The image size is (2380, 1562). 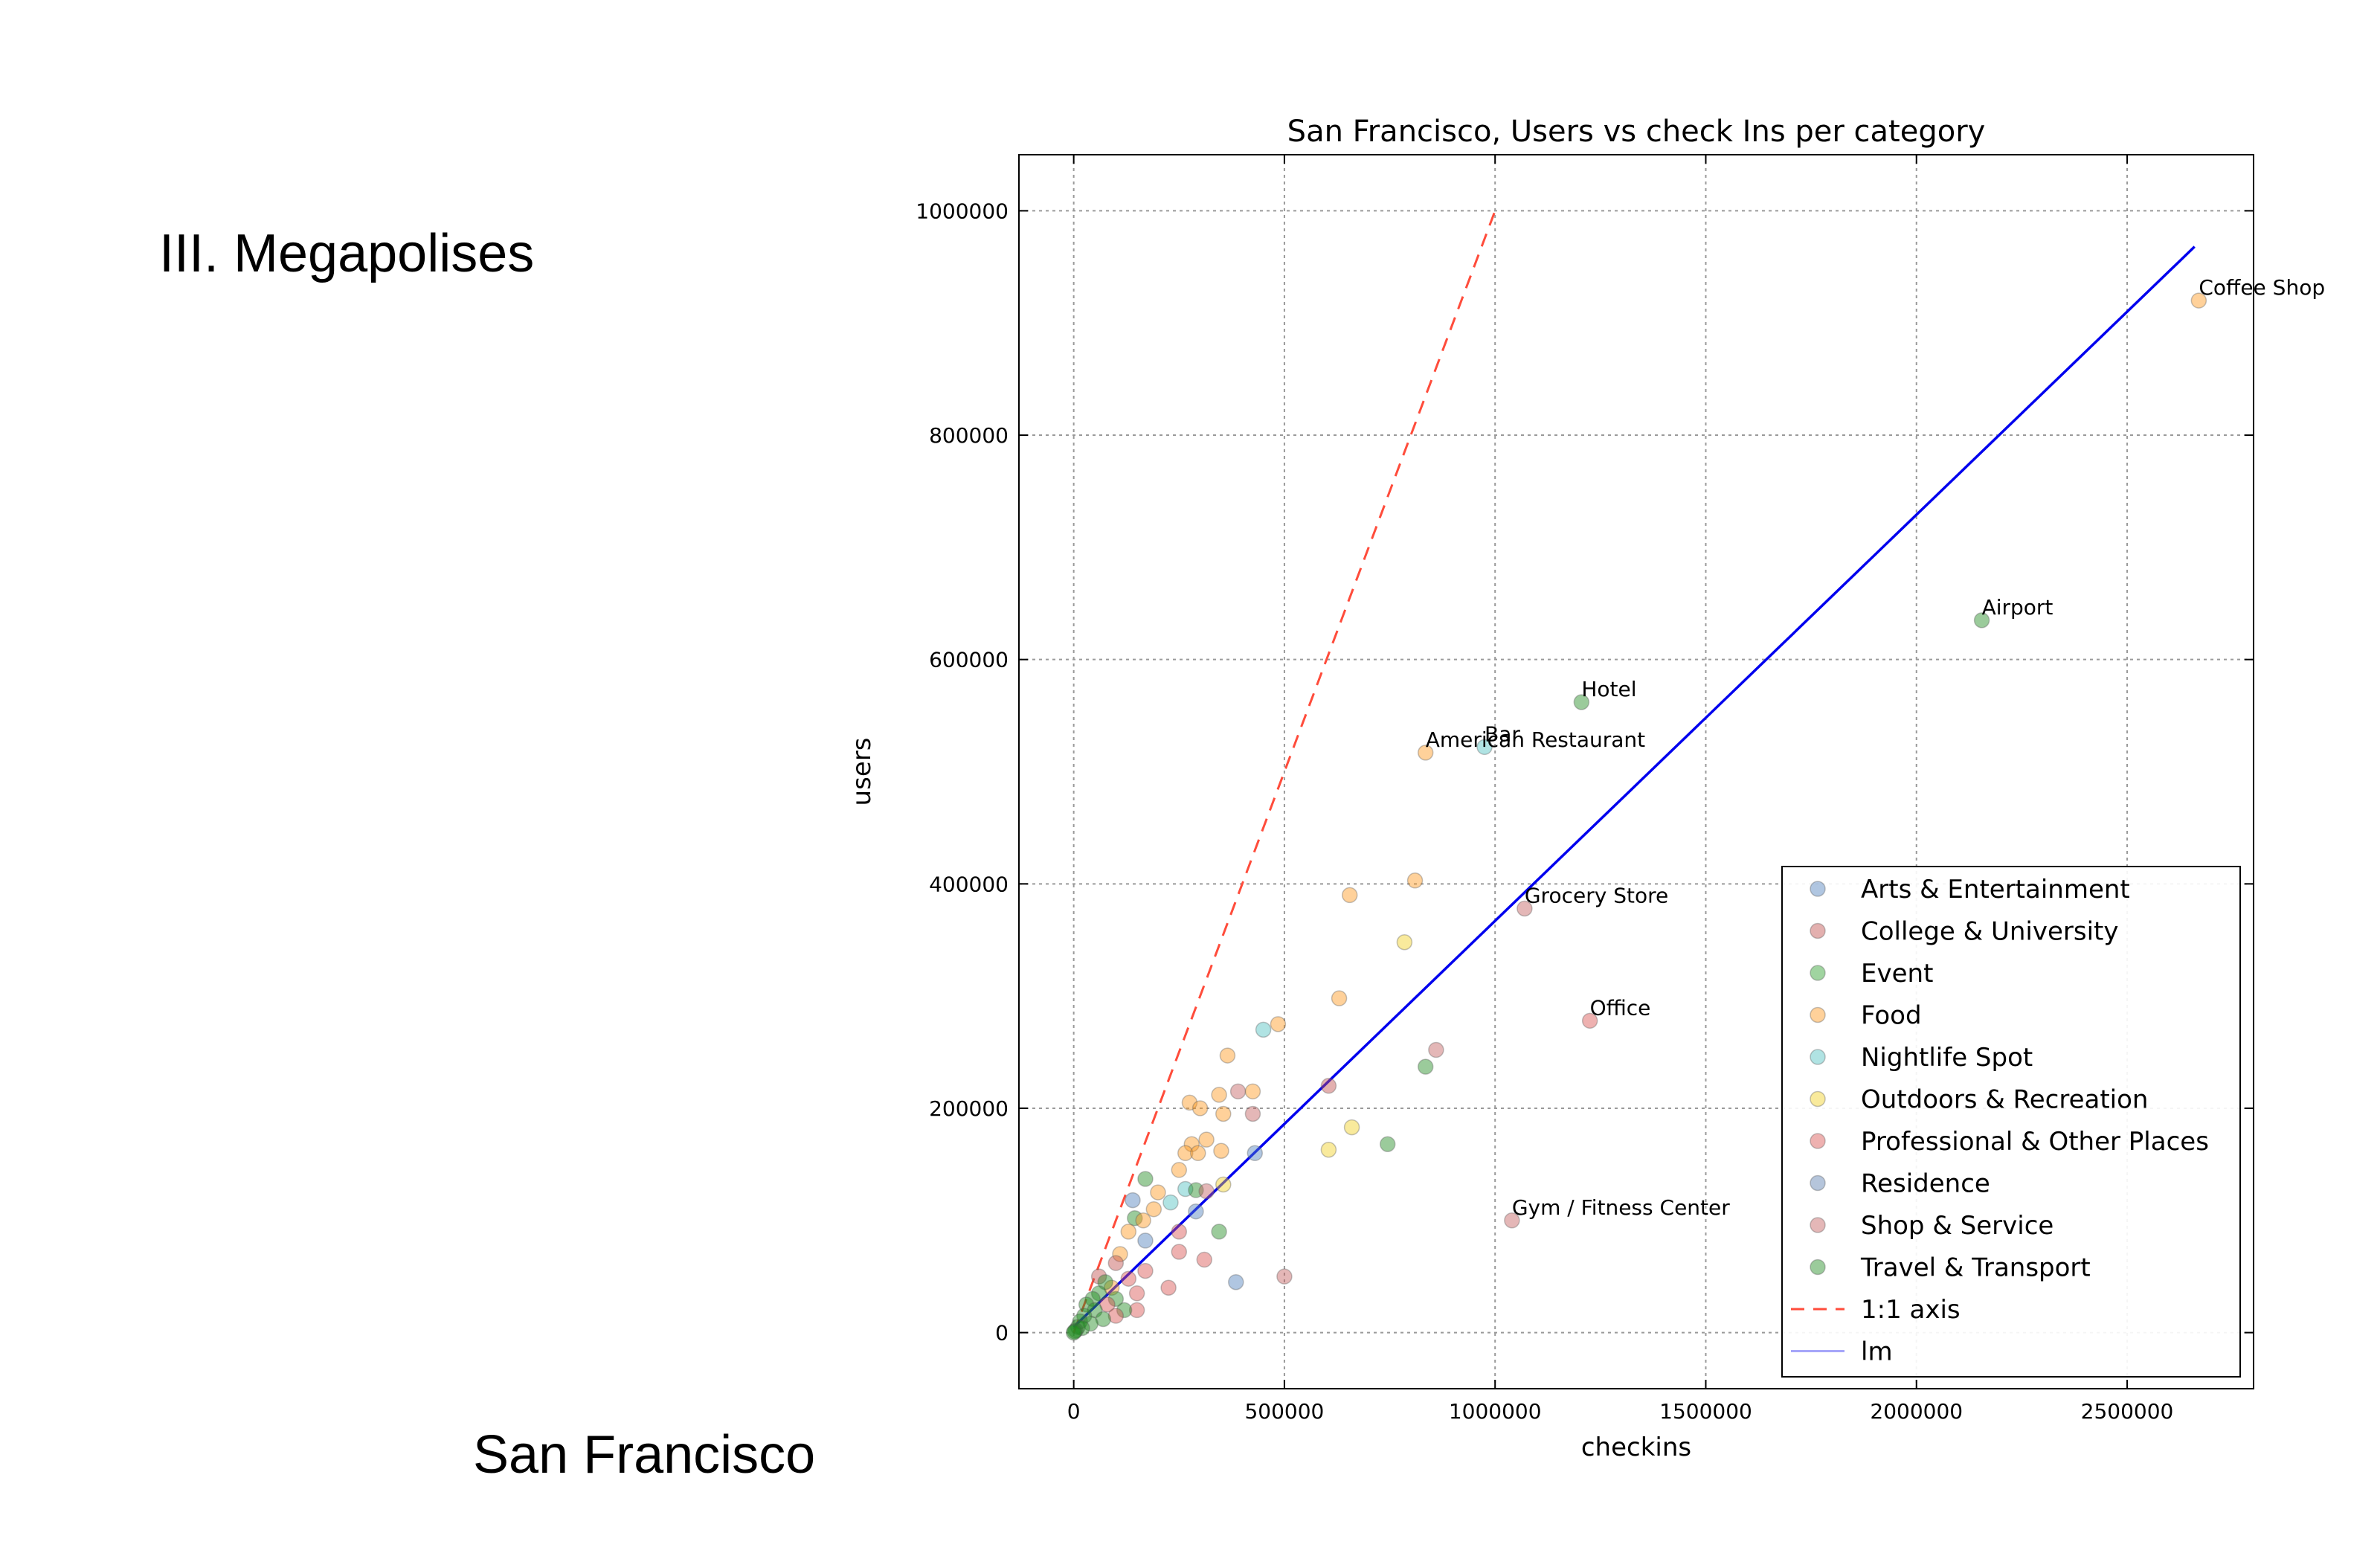 I want to click on x-tick-label: 500000, so click(x=1284, y=1411).